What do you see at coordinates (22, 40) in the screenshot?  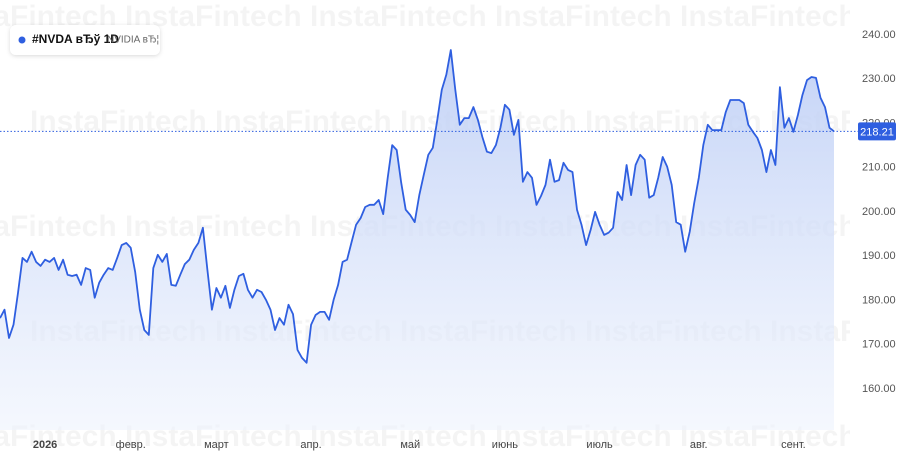 I see `legend-dot` at bounding box center [22, 40].